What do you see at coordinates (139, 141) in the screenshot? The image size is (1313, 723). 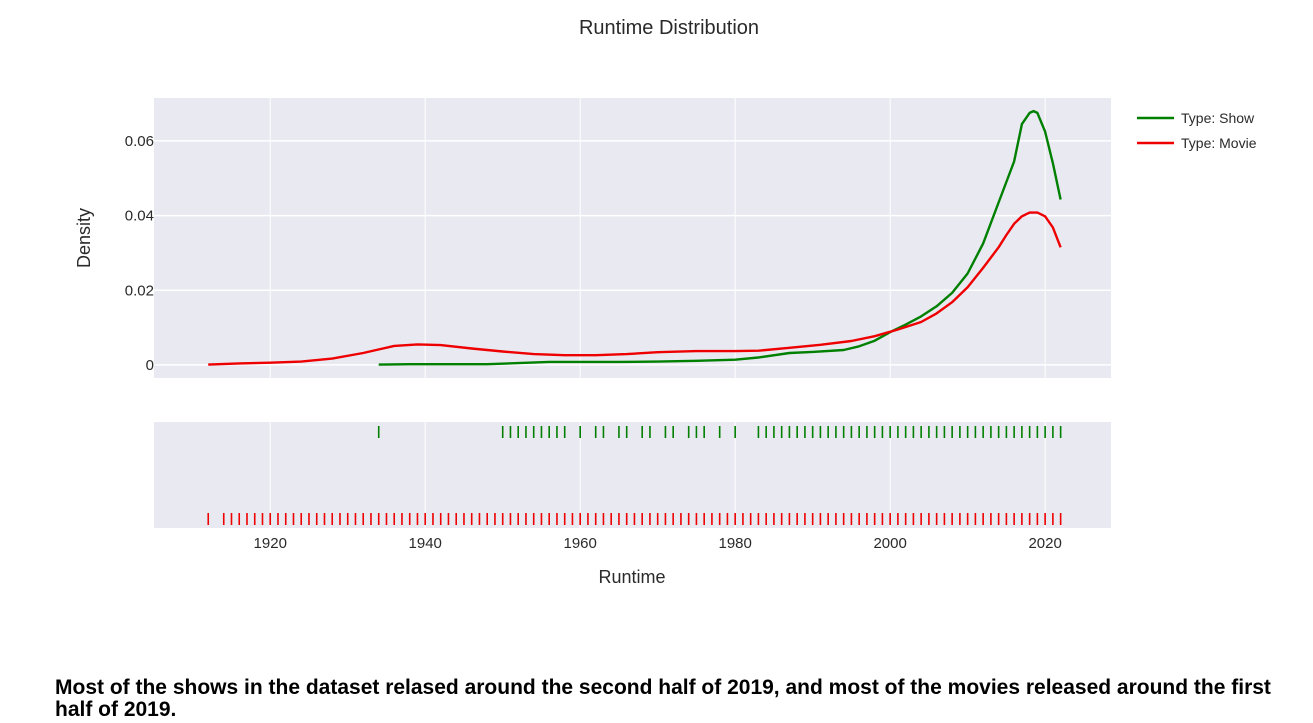 I see `y-tick-label: 0.06` at bounding box center [139, 141].